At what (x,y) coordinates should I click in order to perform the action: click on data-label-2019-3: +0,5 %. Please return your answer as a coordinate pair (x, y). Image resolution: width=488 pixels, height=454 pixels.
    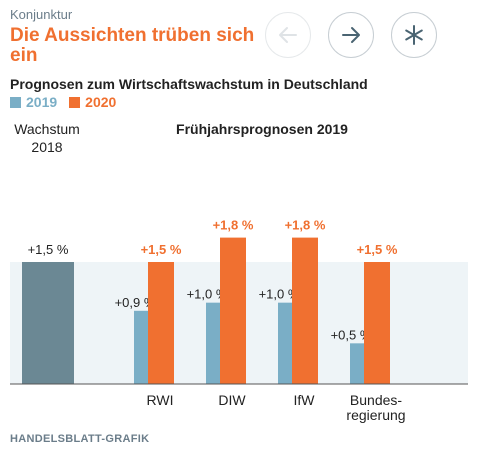
    Looking at the image, I should click on (351, 334).